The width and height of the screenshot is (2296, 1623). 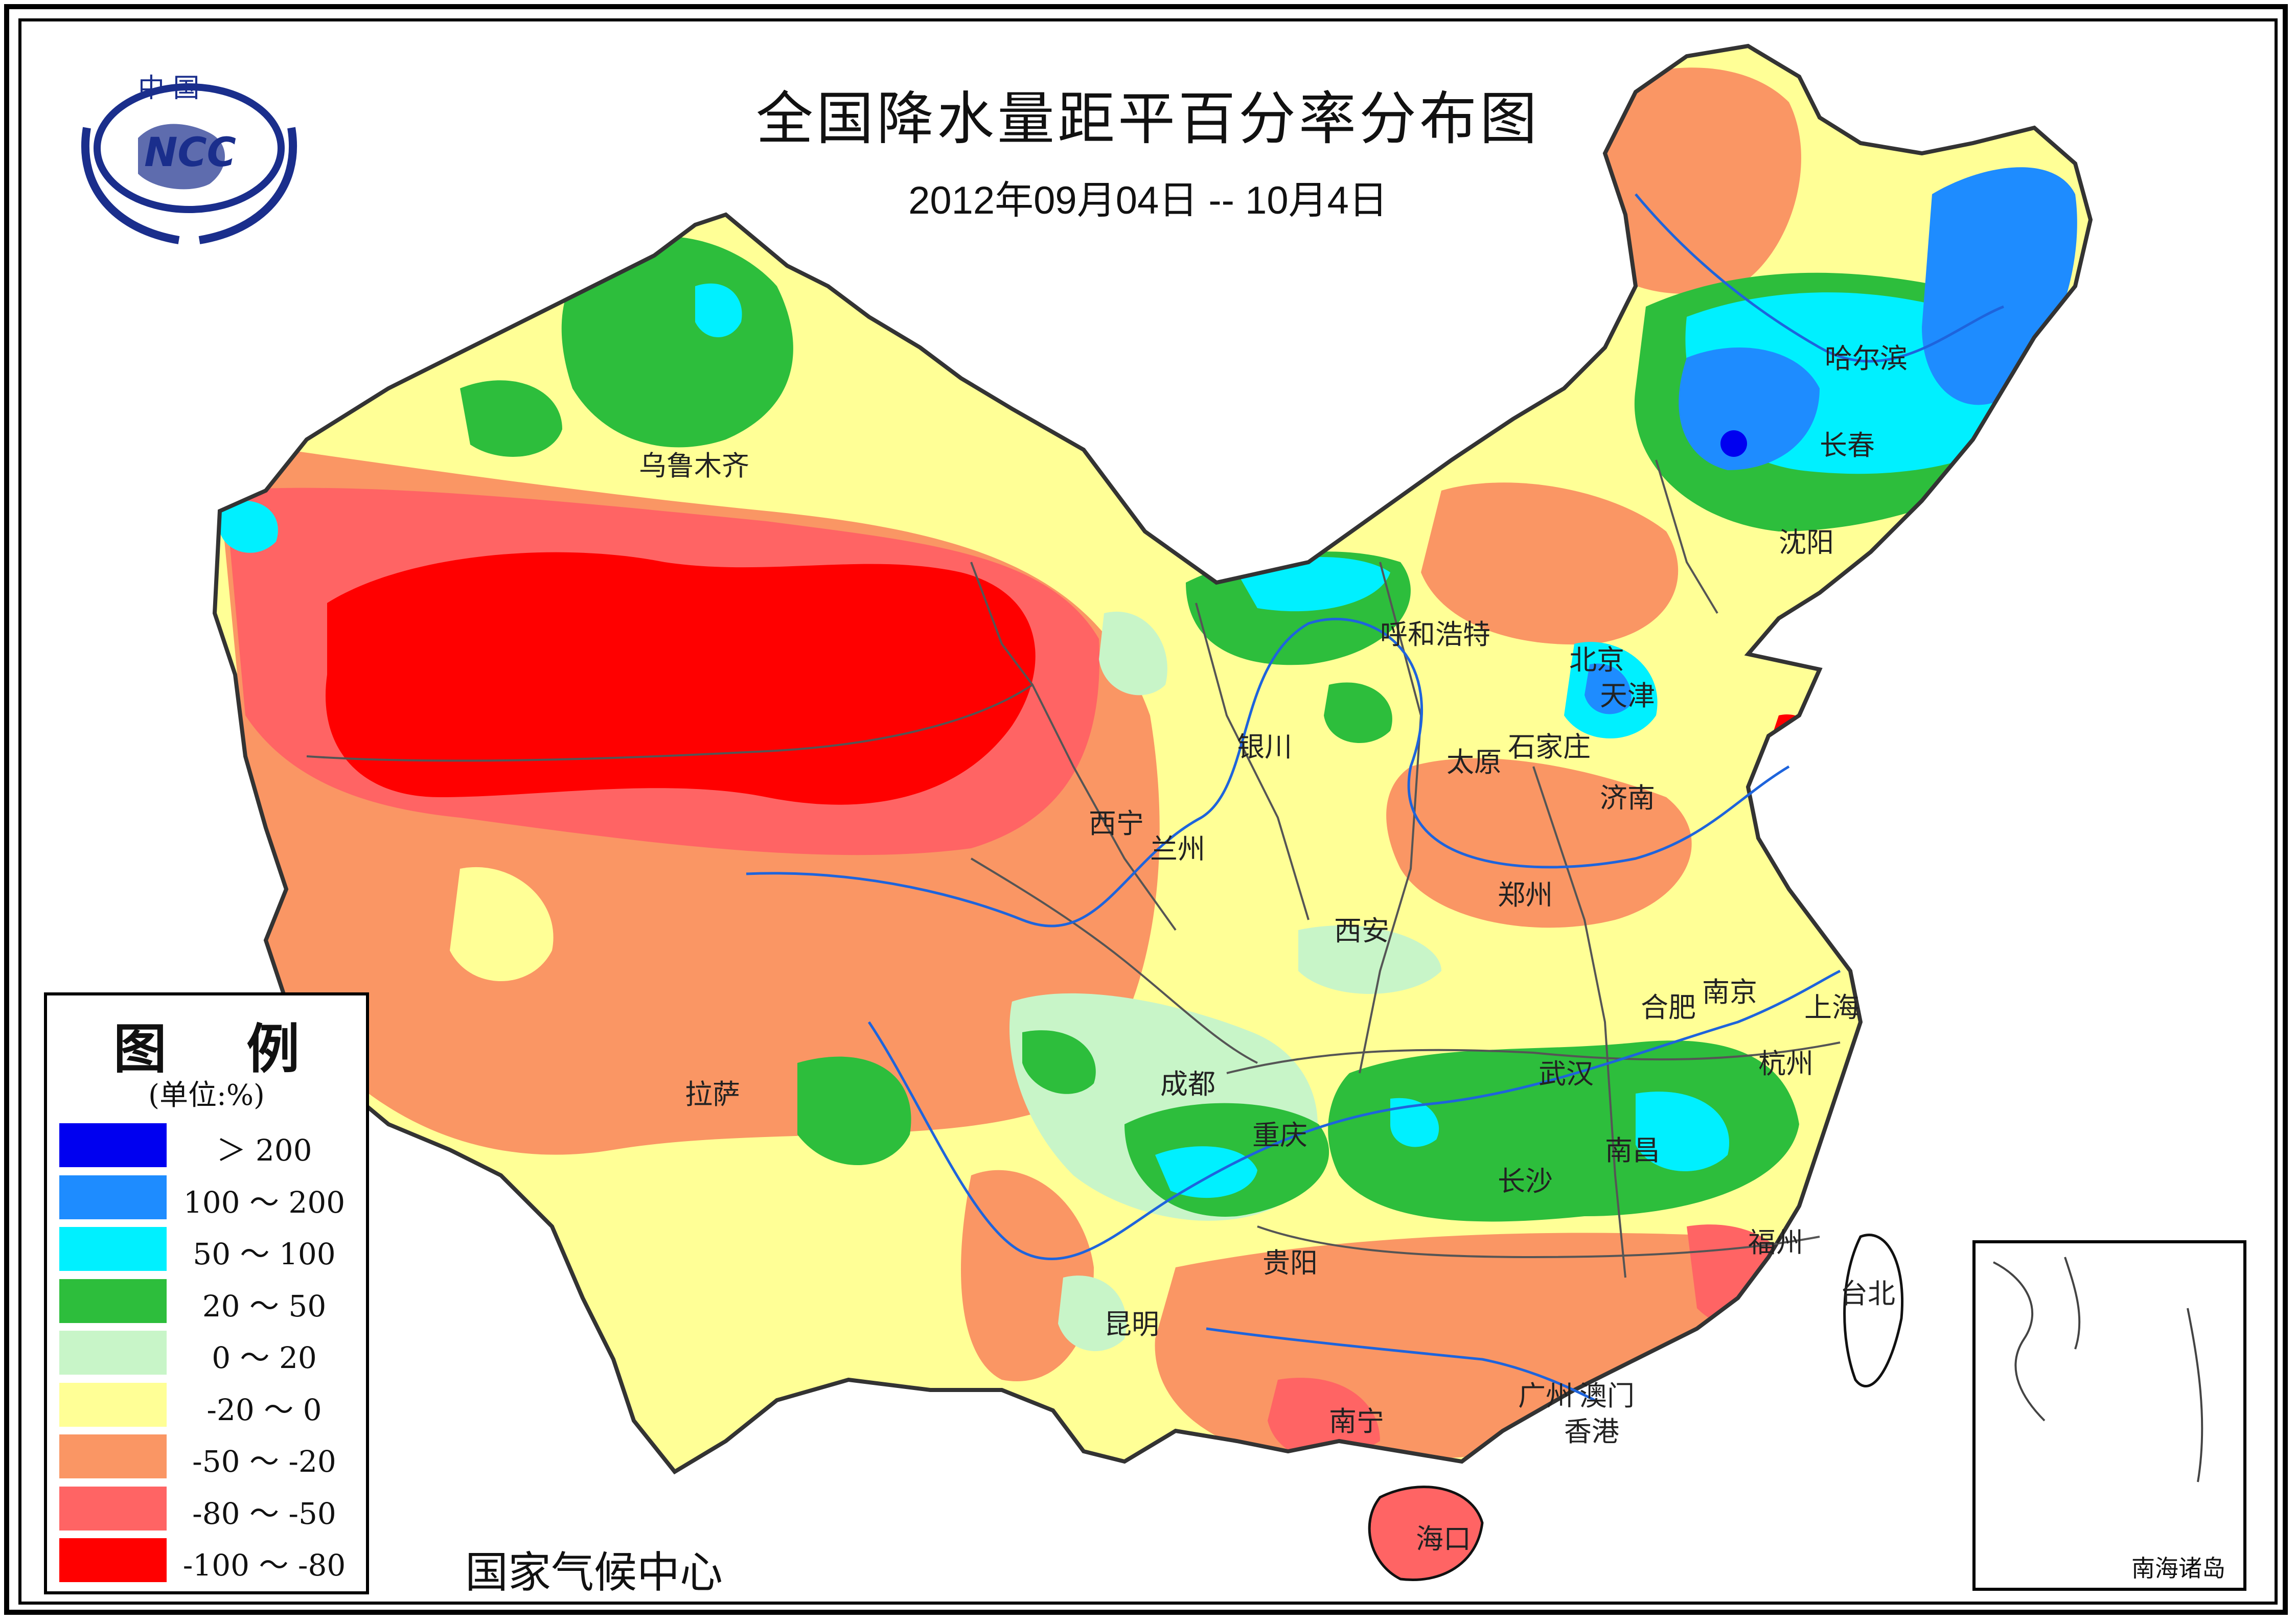 I want to click on city-label: 上海, so click(x=1832, y=1008).